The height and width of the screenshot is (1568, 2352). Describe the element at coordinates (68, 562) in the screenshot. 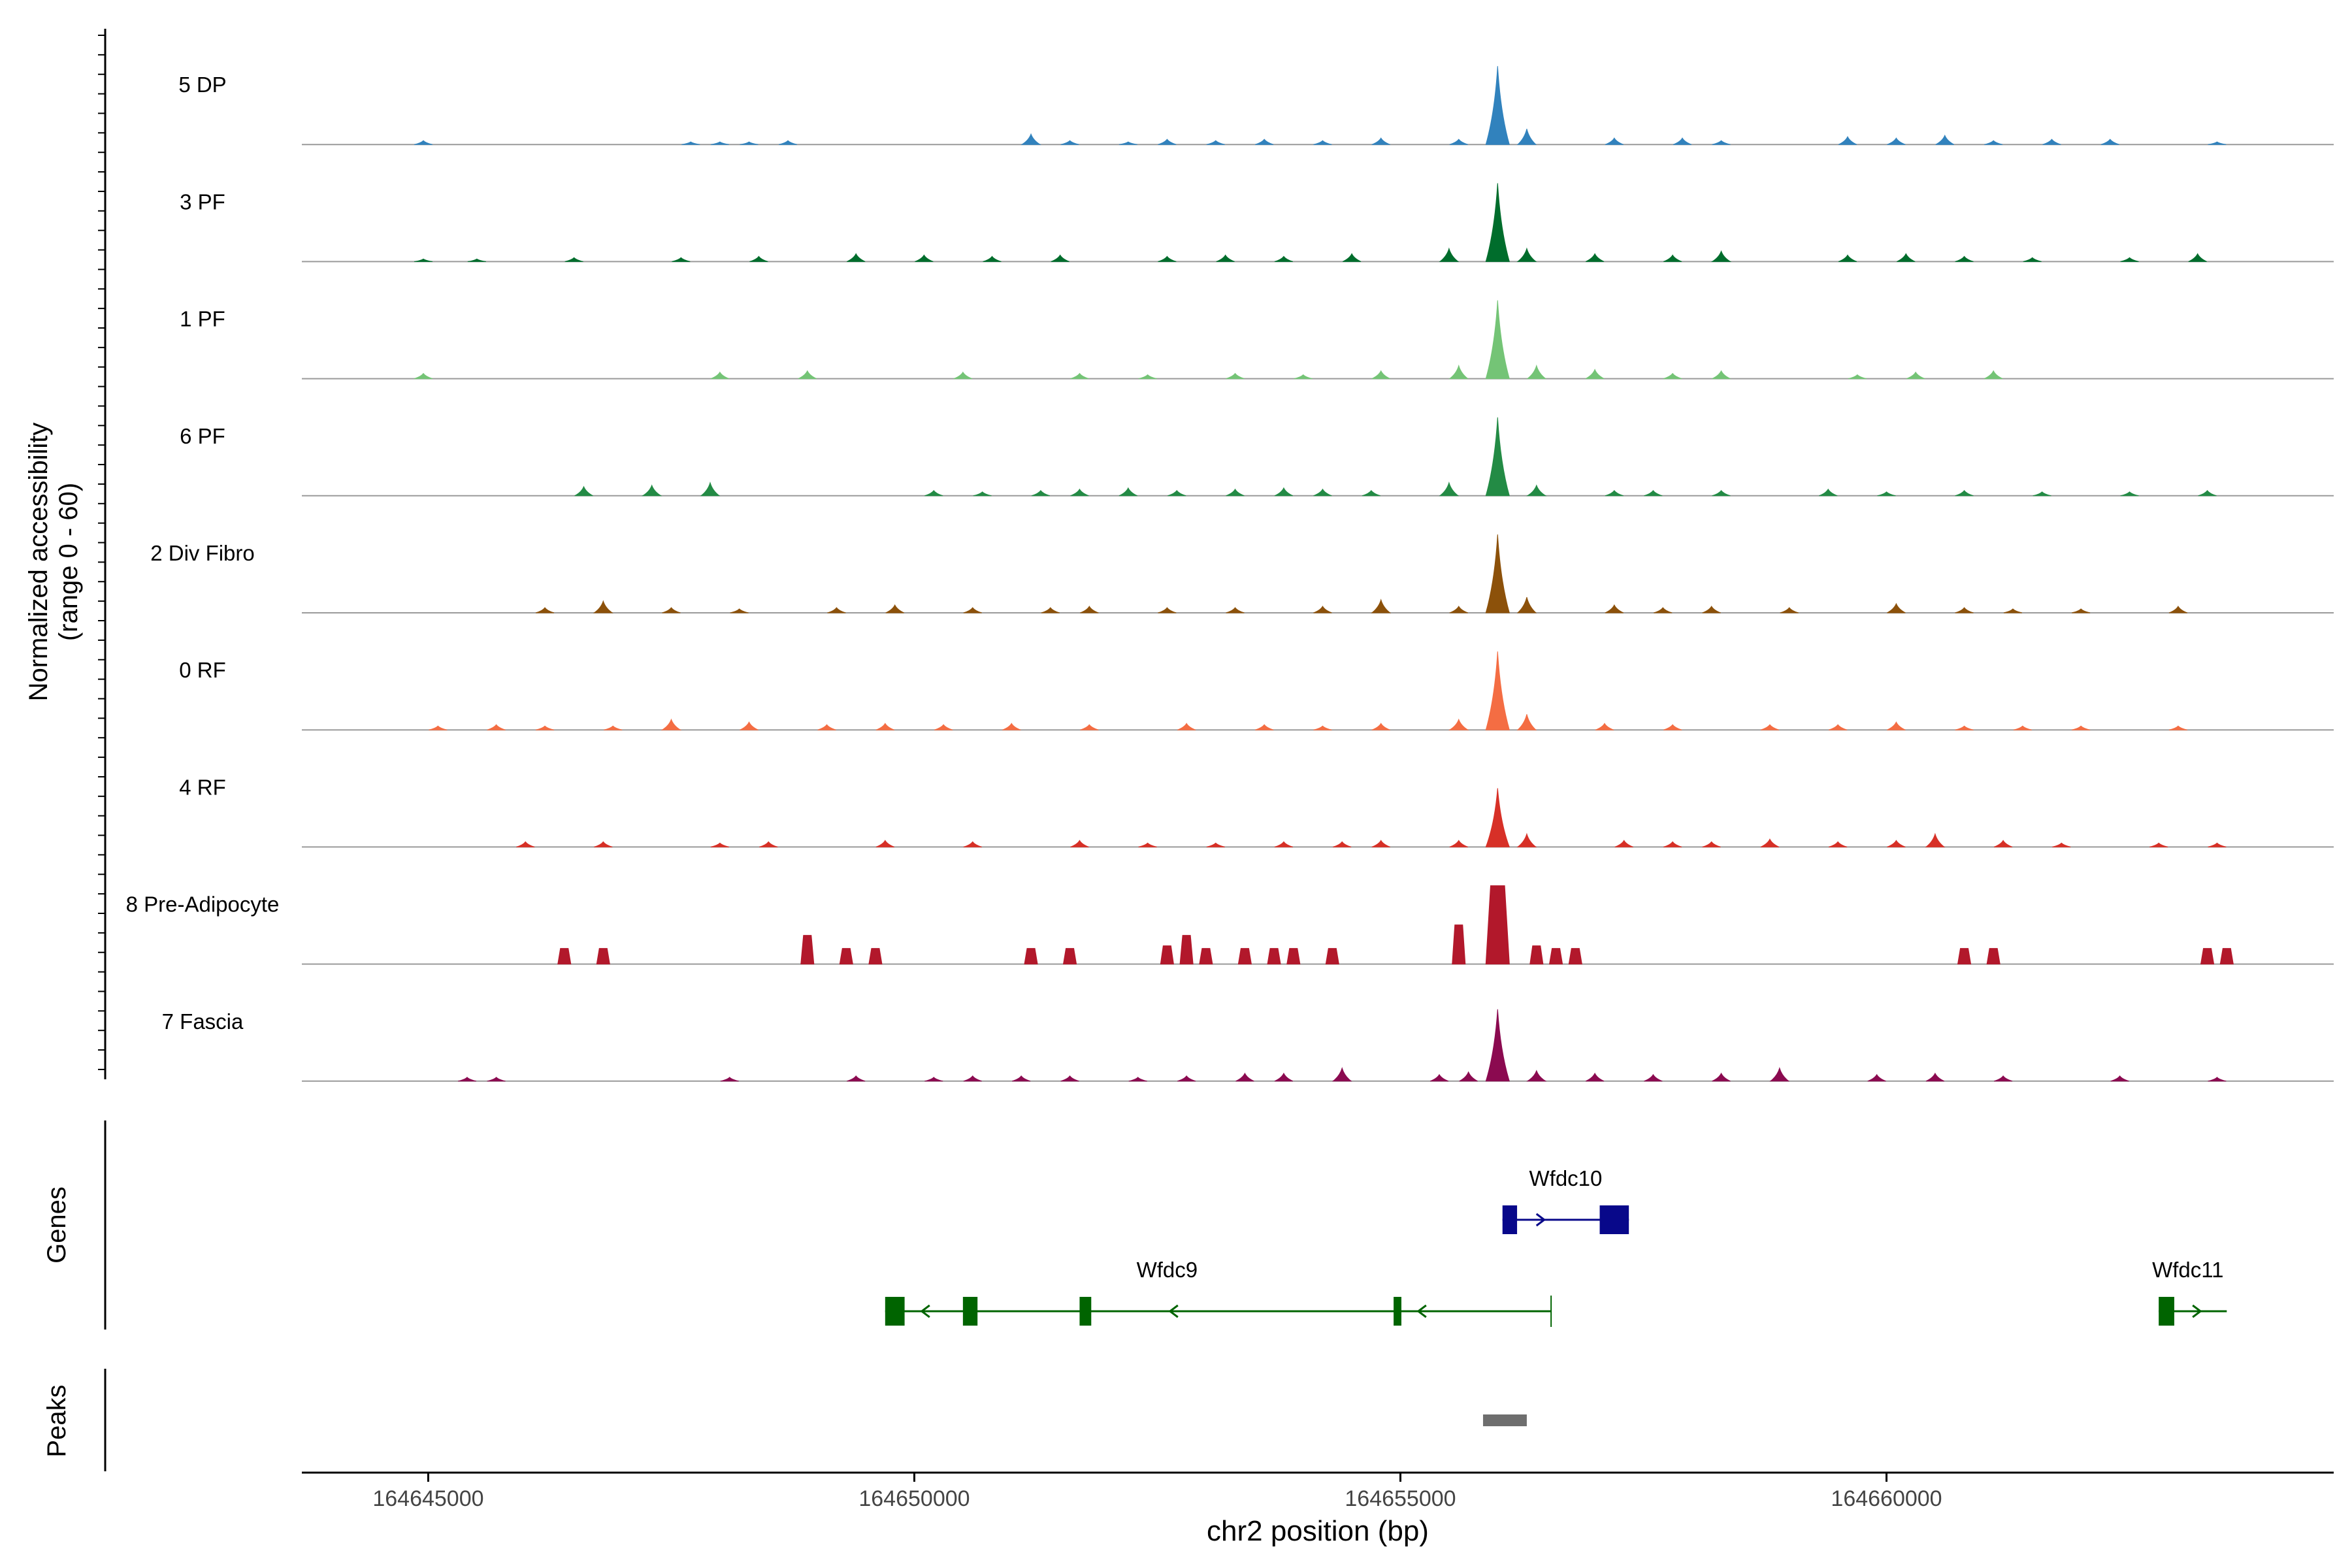

I see `y-axis-title-line2: (range 0 - 60)` at that location.